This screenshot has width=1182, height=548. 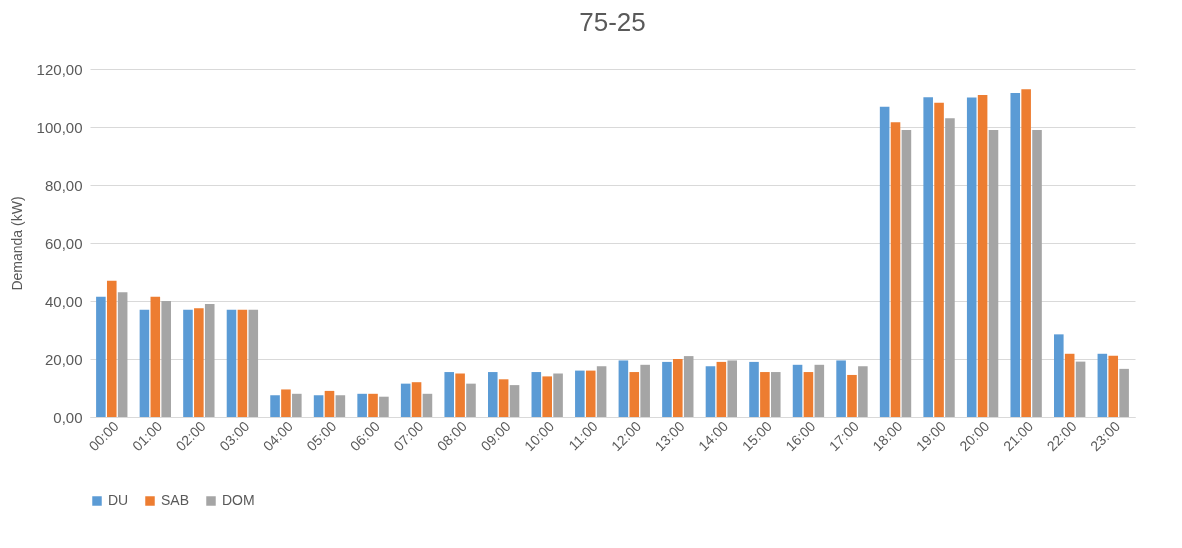 I want to click on legend-label: SAB, so click(x=175, y=500).